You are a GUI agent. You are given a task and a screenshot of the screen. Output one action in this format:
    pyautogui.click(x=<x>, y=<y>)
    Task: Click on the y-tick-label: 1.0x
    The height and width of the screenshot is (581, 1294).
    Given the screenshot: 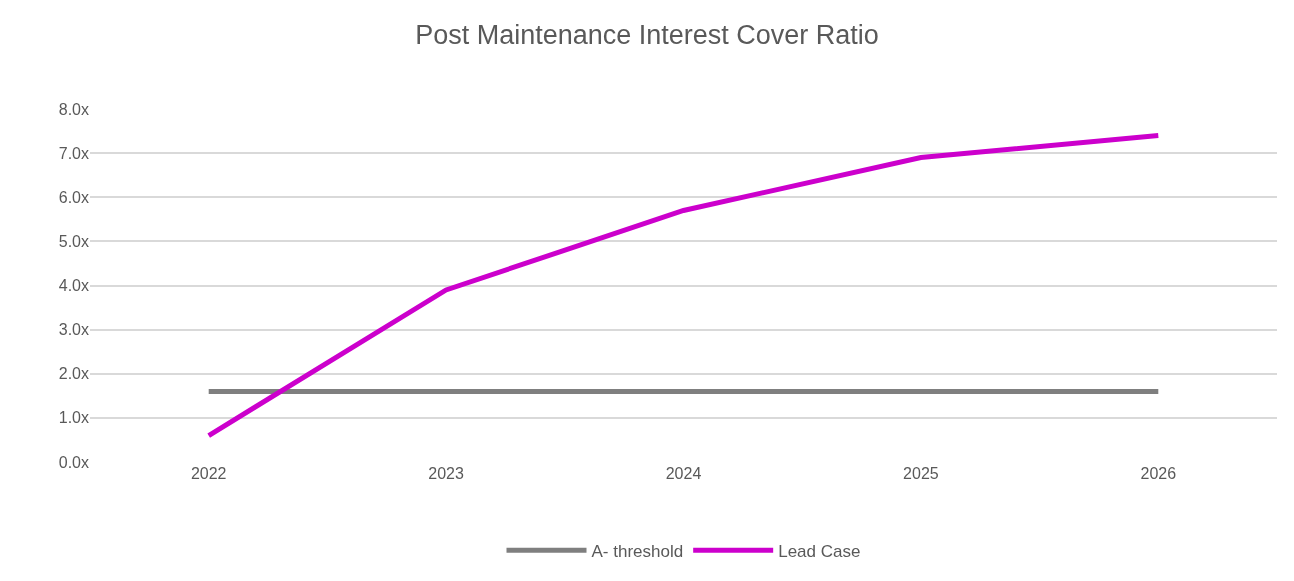 What is the action you would take?
    pyautogui.click(x=73, y=418)
    